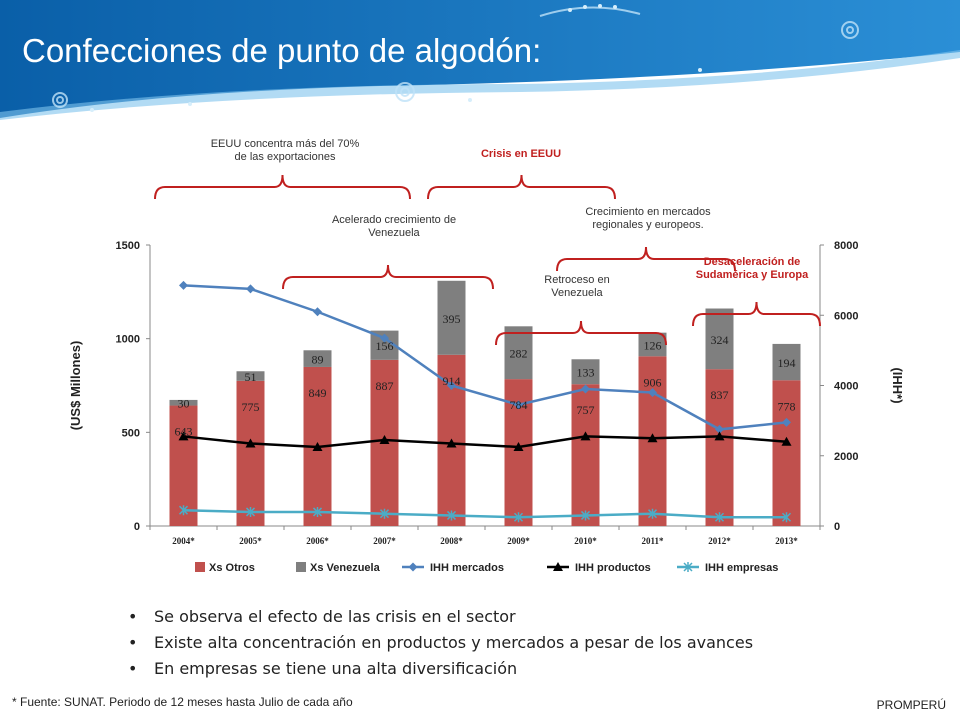 The image size is (960, 720). I want to click on data-label-xs-venezuela: 282, so click(519, 354).